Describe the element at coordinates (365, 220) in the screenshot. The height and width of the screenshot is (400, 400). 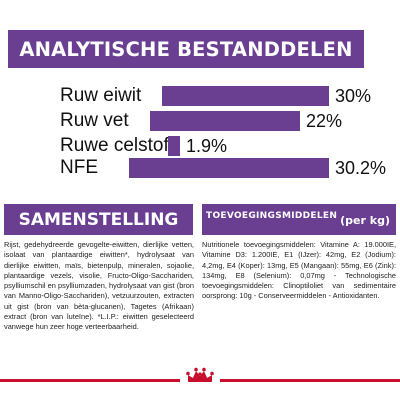
I see `additives-unit: (per kg)` at that location.